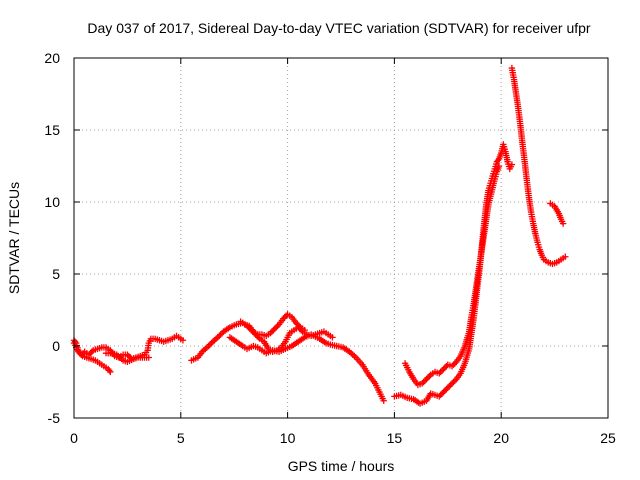 The image size is (640, 480). I want to click on x-tick-label: 20, so click(501, 438).